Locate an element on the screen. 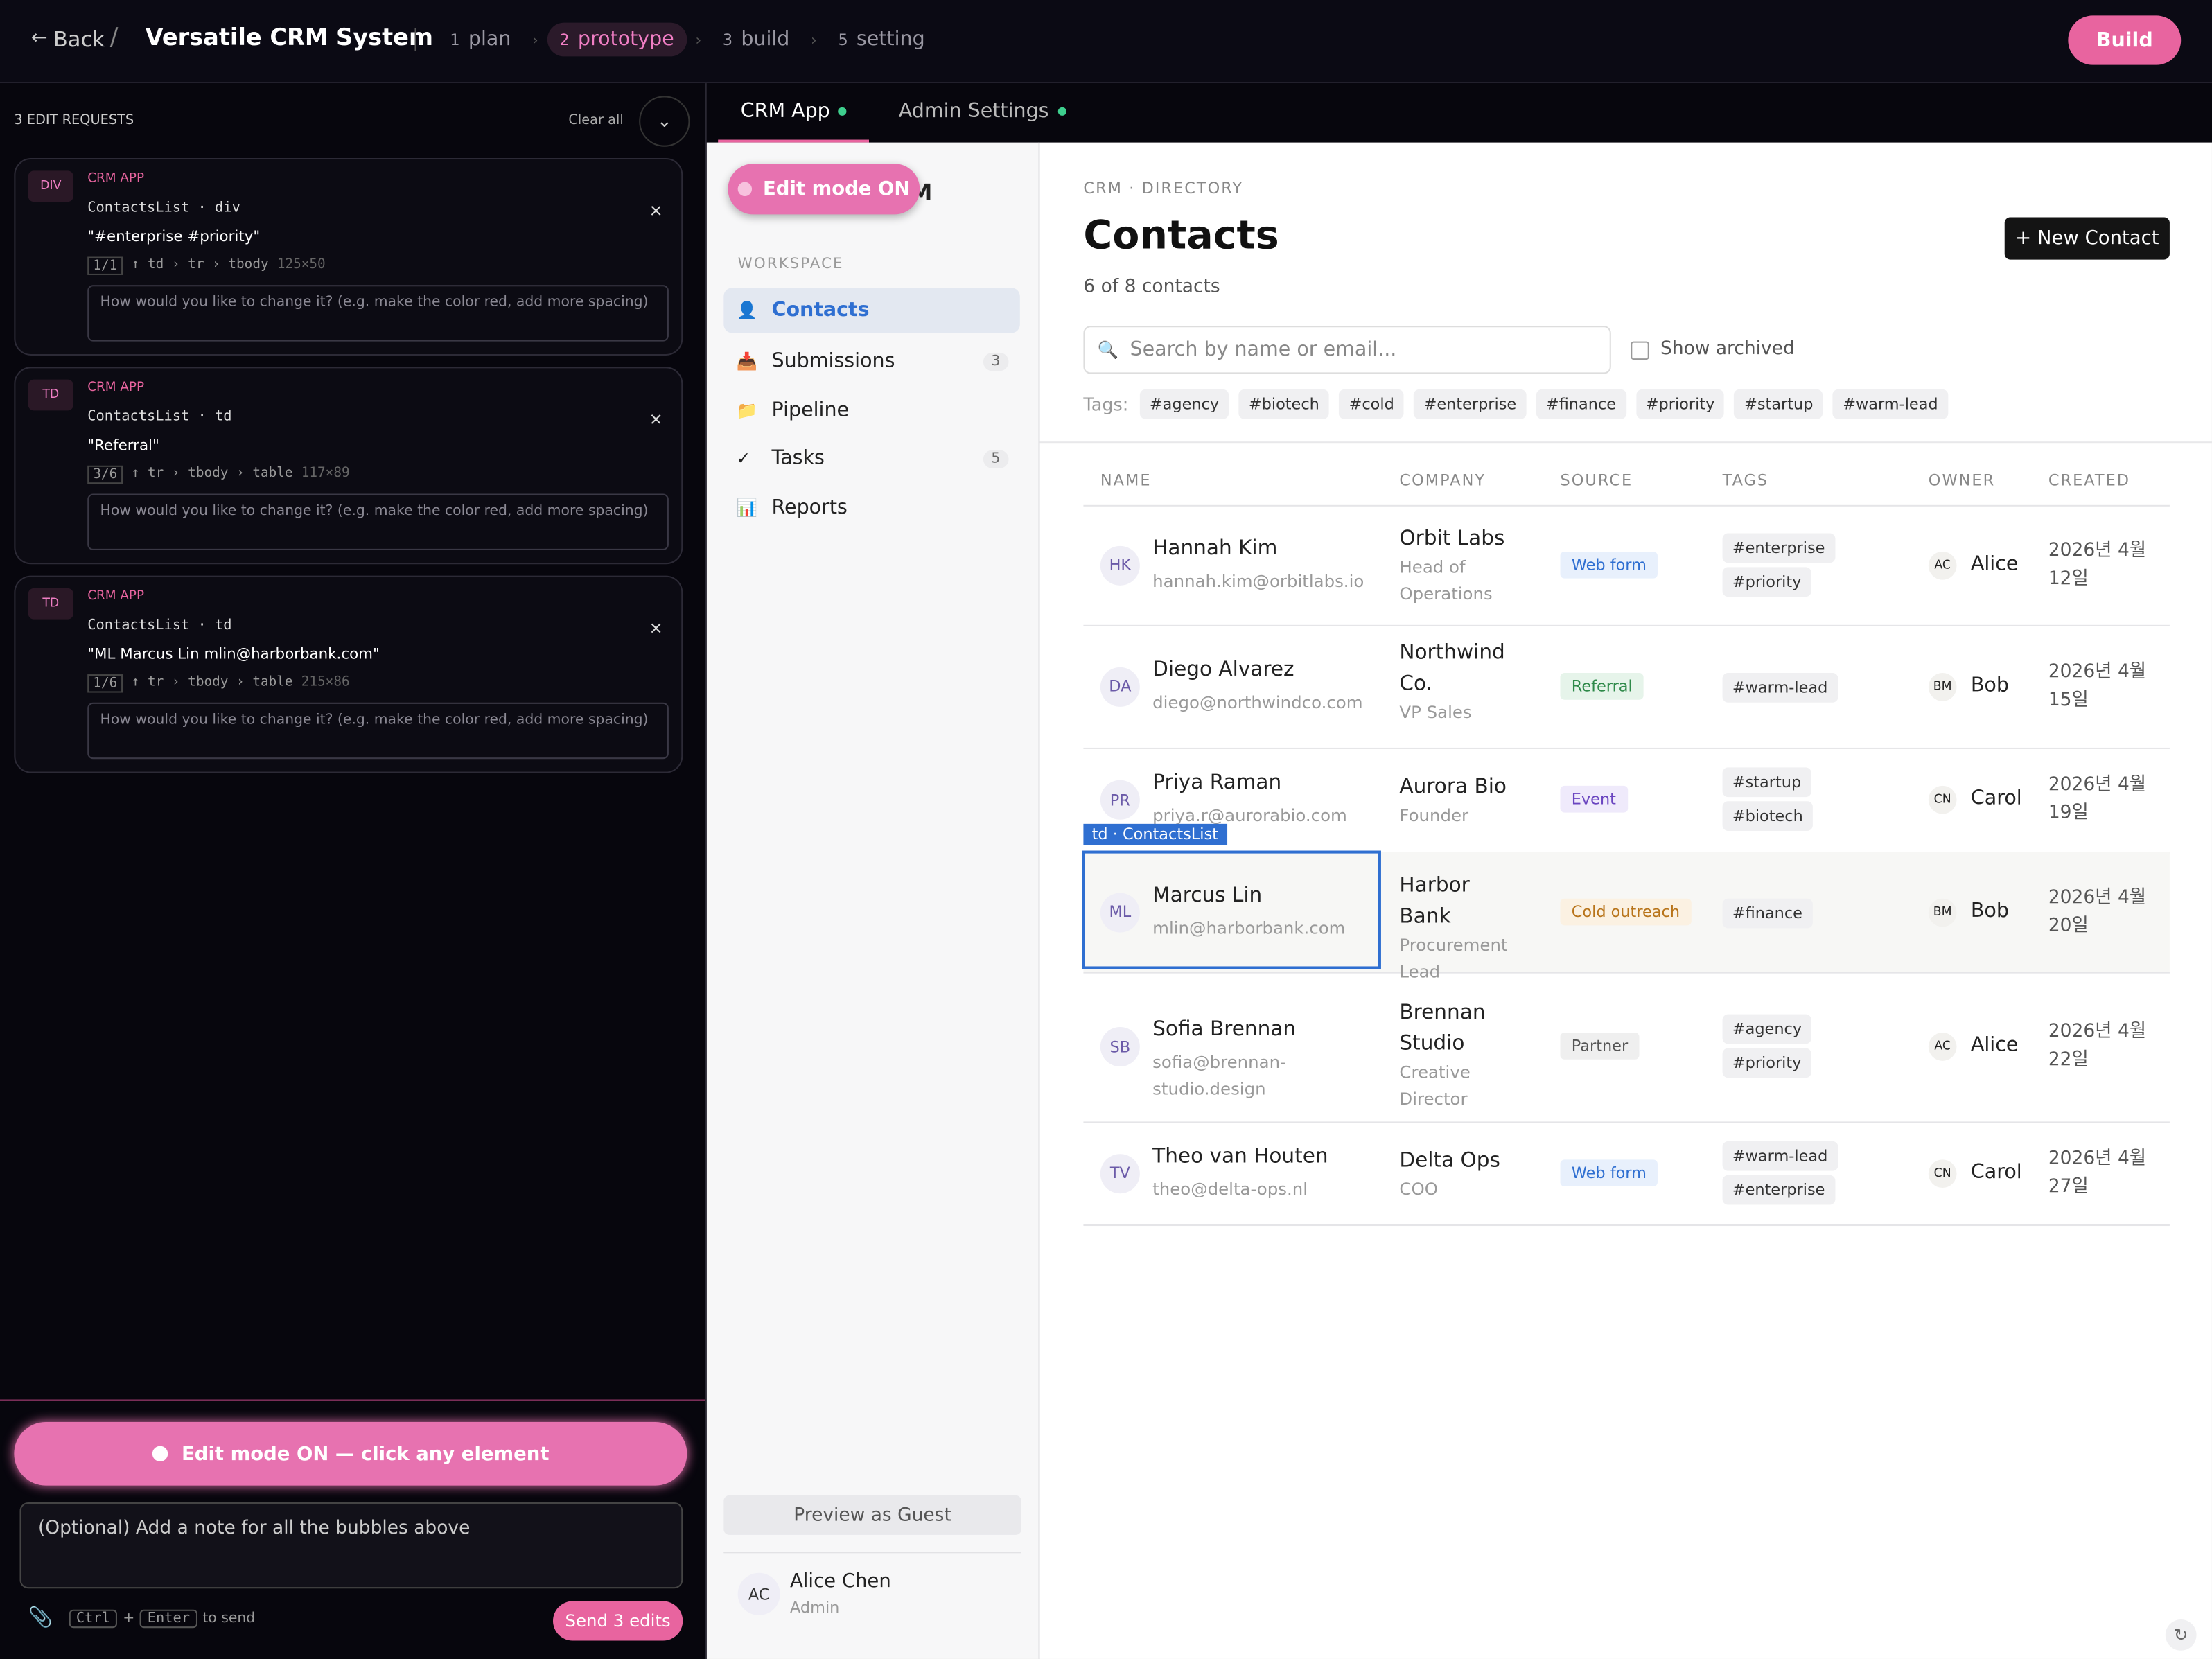  owner-name: Carol is located at coordinates (1996, 1171).